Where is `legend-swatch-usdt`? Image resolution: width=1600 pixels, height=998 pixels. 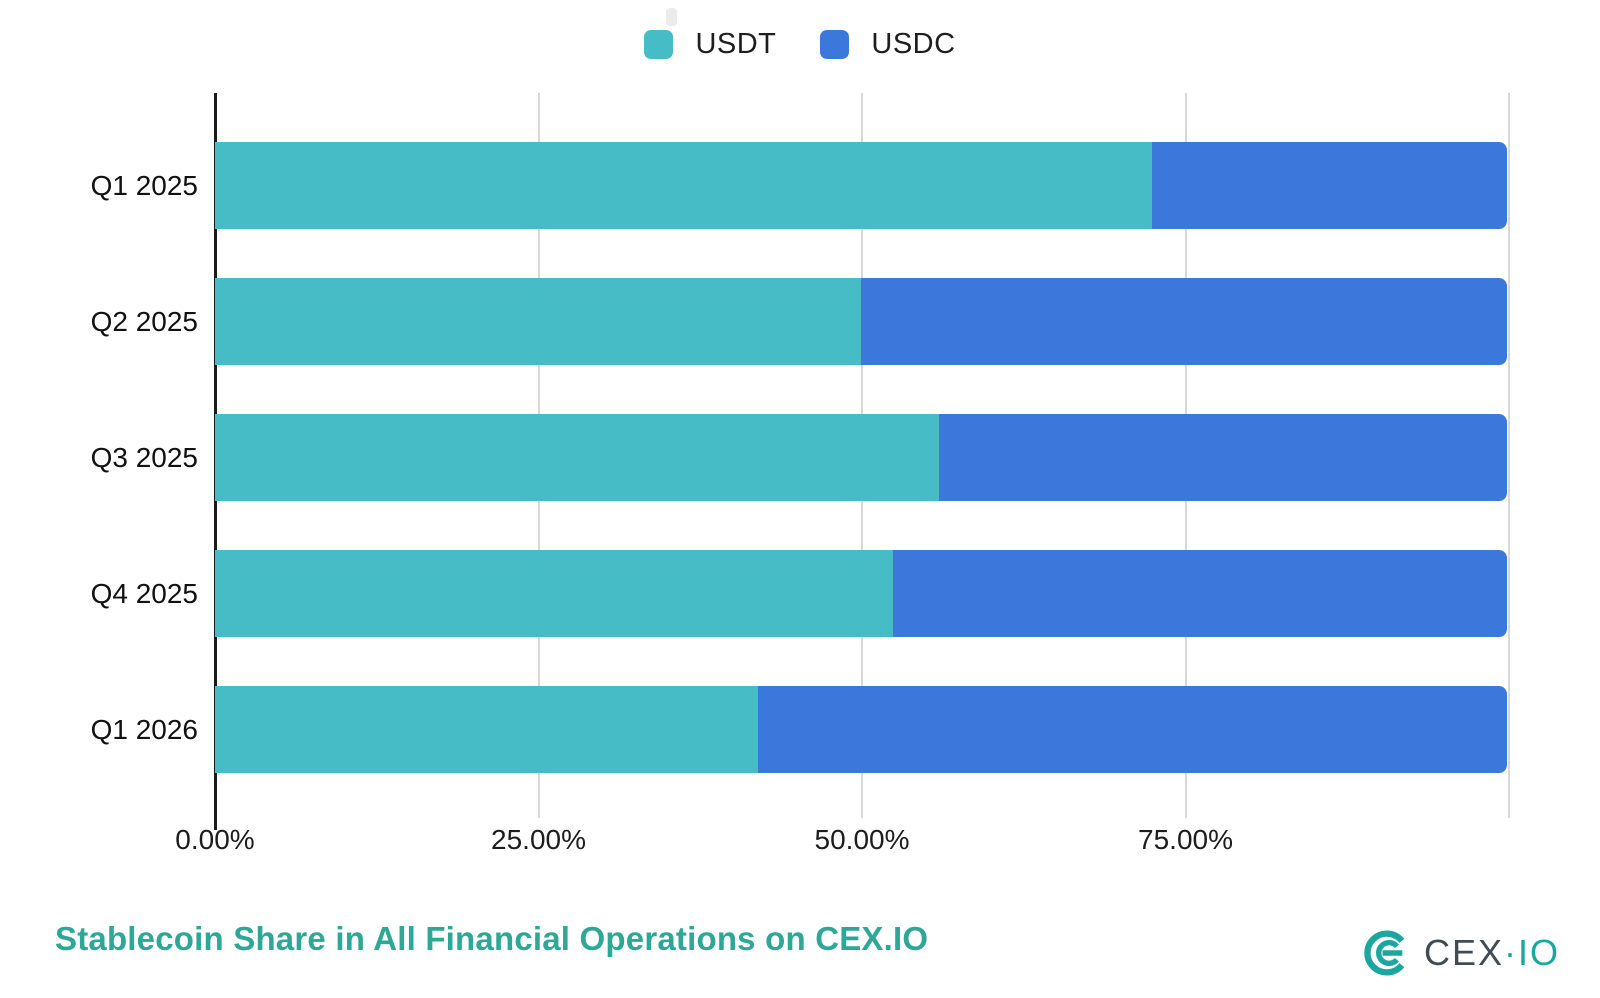
legend-swatch-usdt is located at coordinates (659, 44).